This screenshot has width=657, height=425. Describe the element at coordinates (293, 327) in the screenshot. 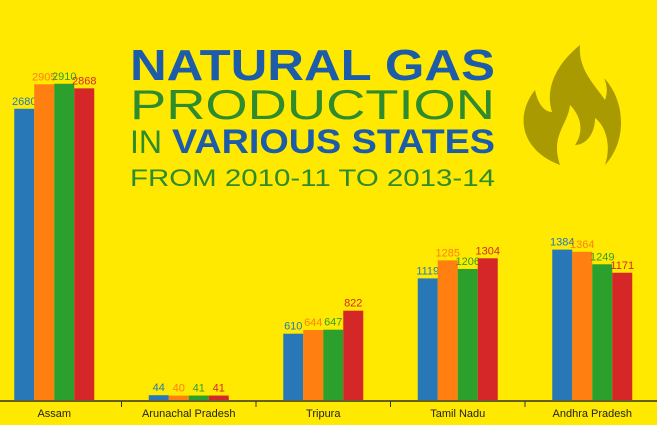

I see `value-label: 610` at that location.